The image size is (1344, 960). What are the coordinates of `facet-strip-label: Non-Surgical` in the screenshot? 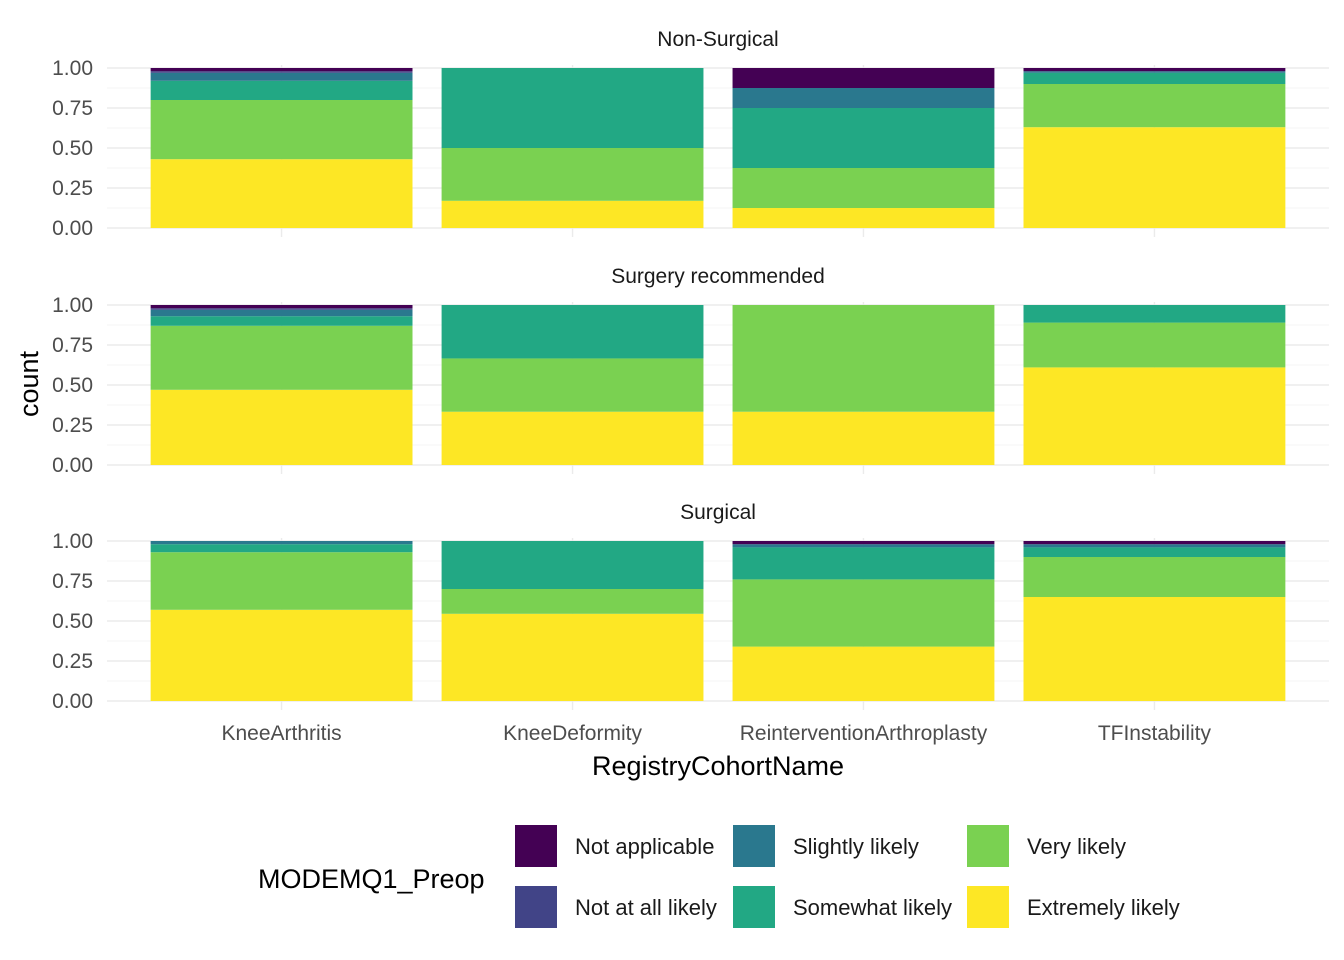 It's located at (717, 39).